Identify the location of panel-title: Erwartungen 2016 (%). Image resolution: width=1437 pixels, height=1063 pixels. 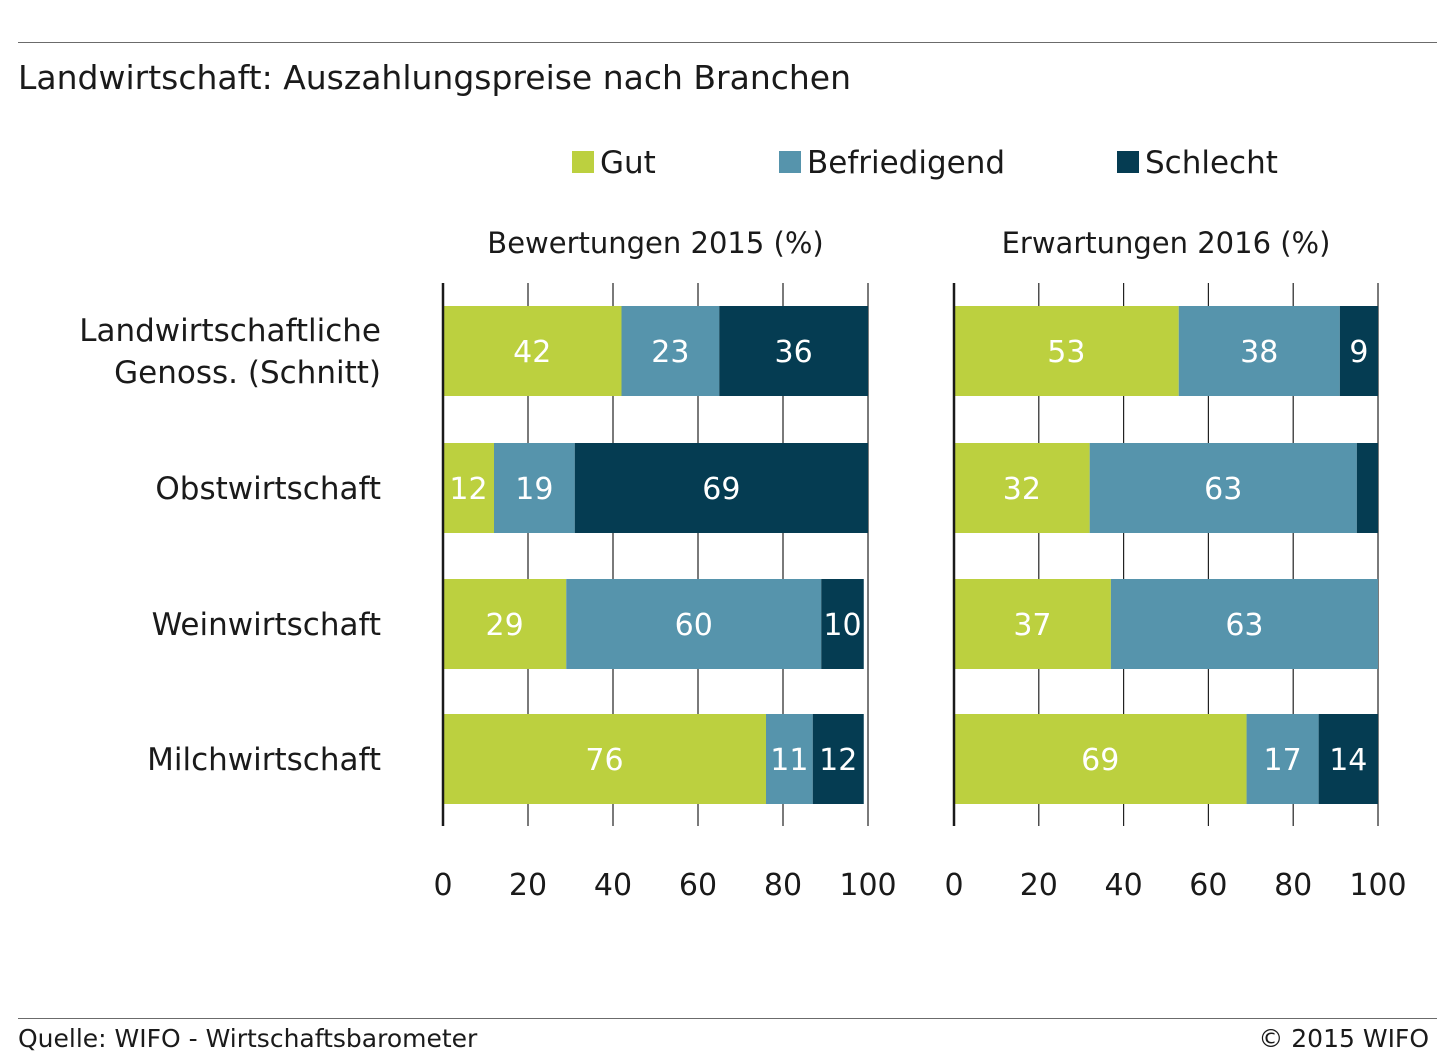
(1166, 243).